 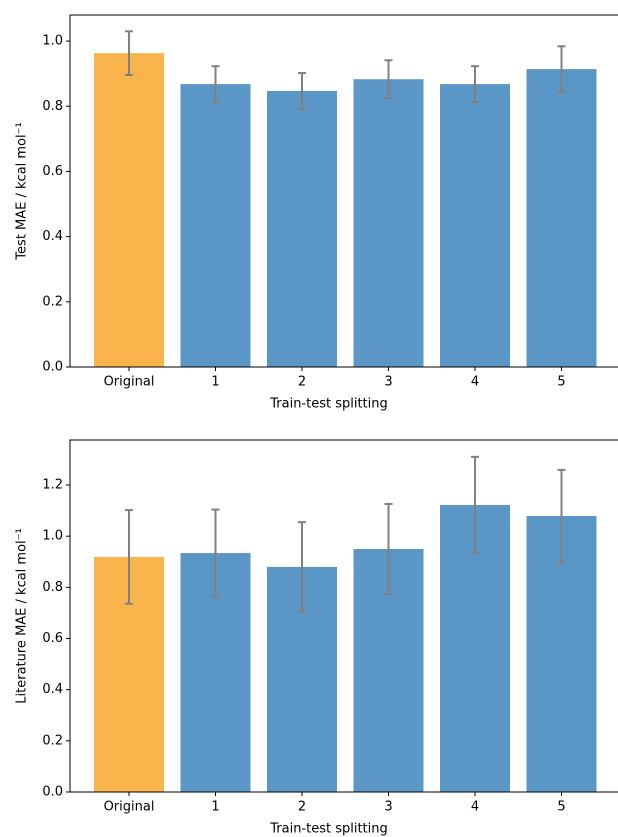 I want to click on y-axis-label: Literature MAE / kcal mol⁻¹, so click(x=22, y=615).